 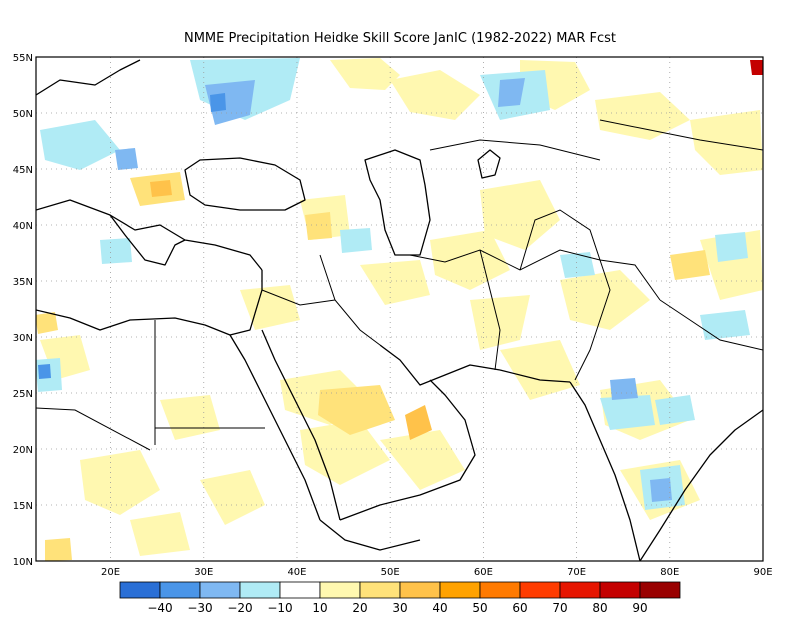 I want to click on longitude-label: 40E, so click(x=296, y=572).